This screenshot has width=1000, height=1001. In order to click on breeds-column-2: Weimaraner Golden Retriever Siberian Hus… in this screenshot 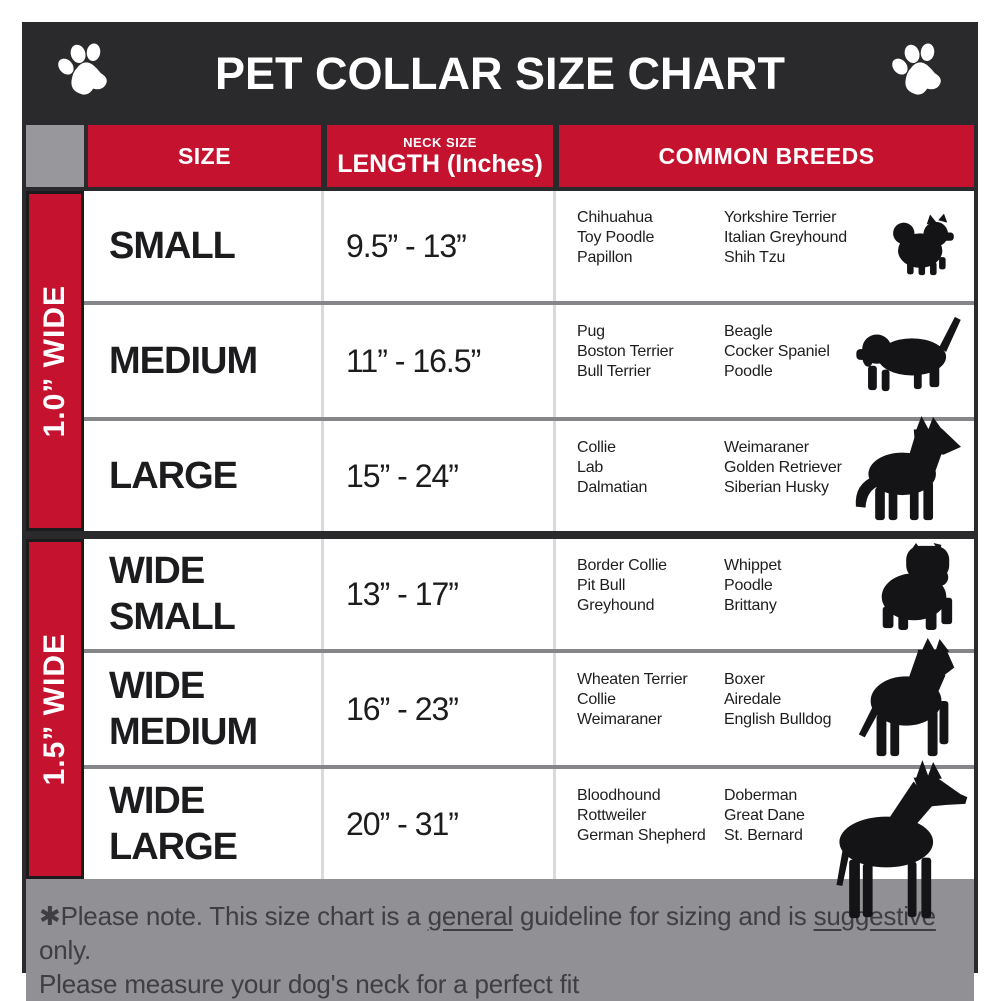, I will do `click(783, 468)`.